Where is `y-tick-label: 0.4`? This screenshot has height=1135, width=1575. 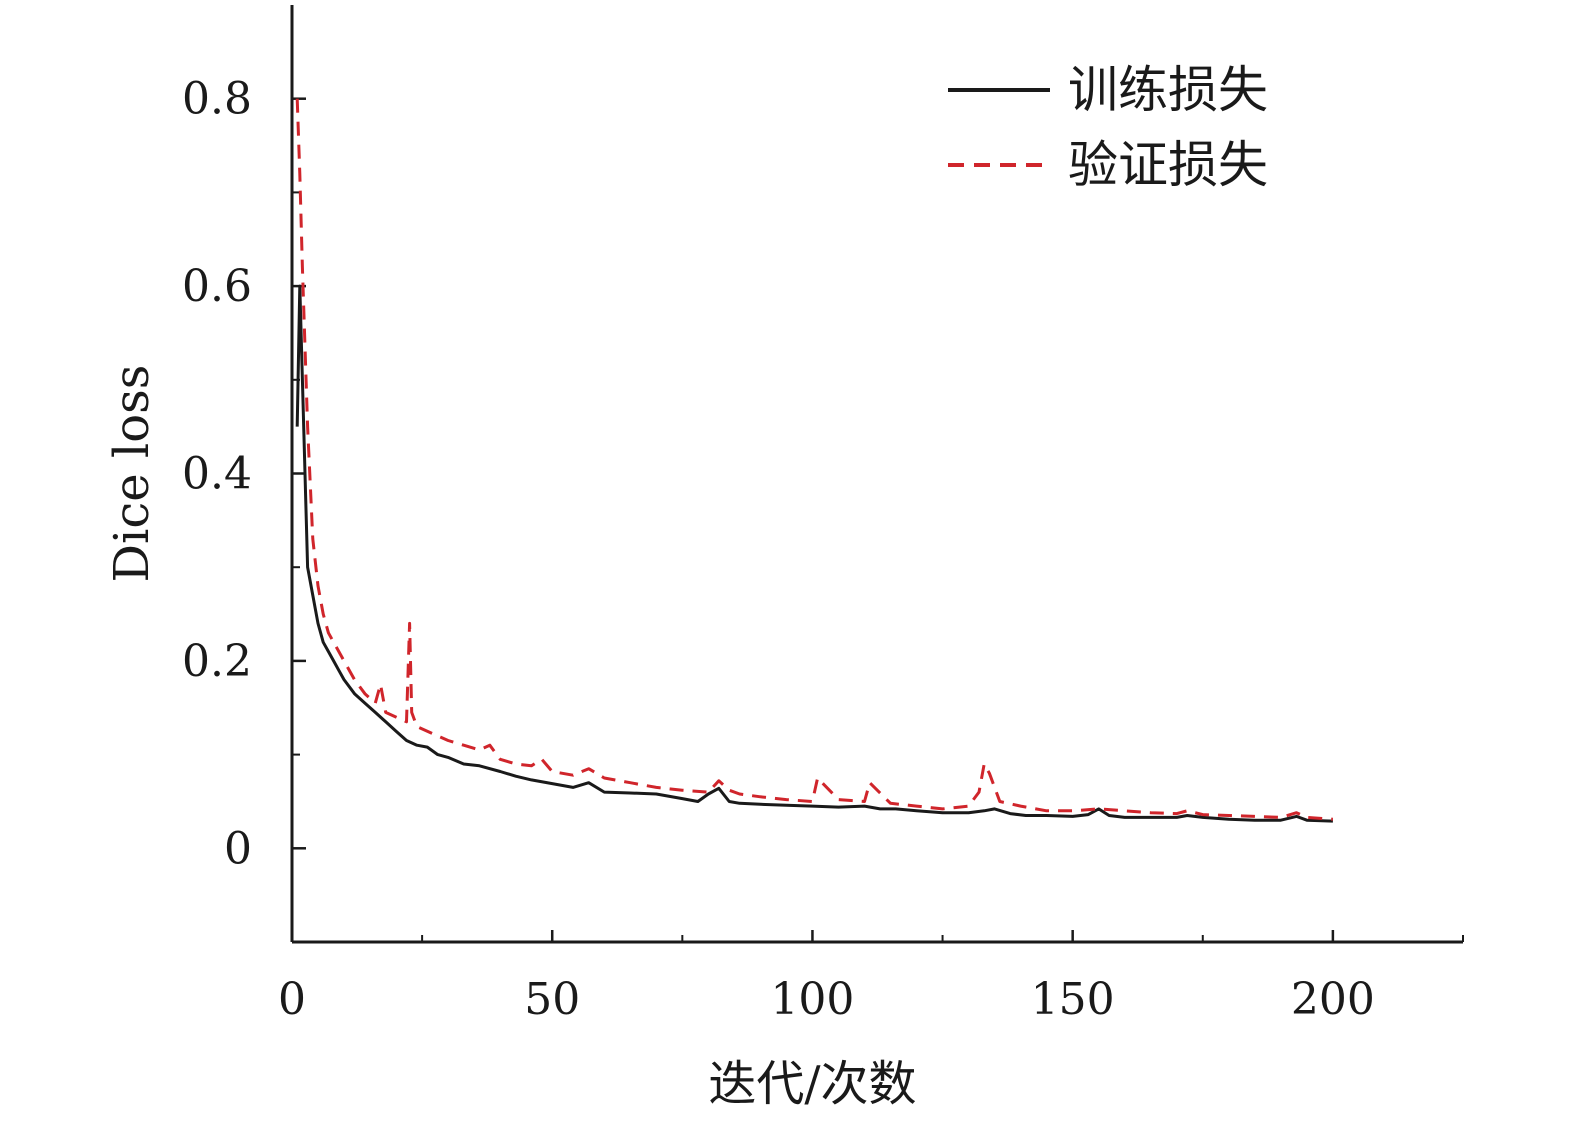
y-tick-label: 0.4 is located at coordinates (217, 474).